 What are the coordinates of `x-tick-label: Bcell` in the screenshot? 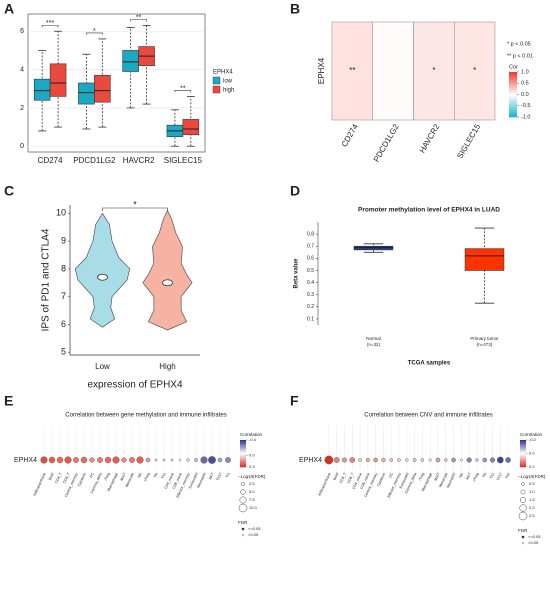 It's located at (51, 476).